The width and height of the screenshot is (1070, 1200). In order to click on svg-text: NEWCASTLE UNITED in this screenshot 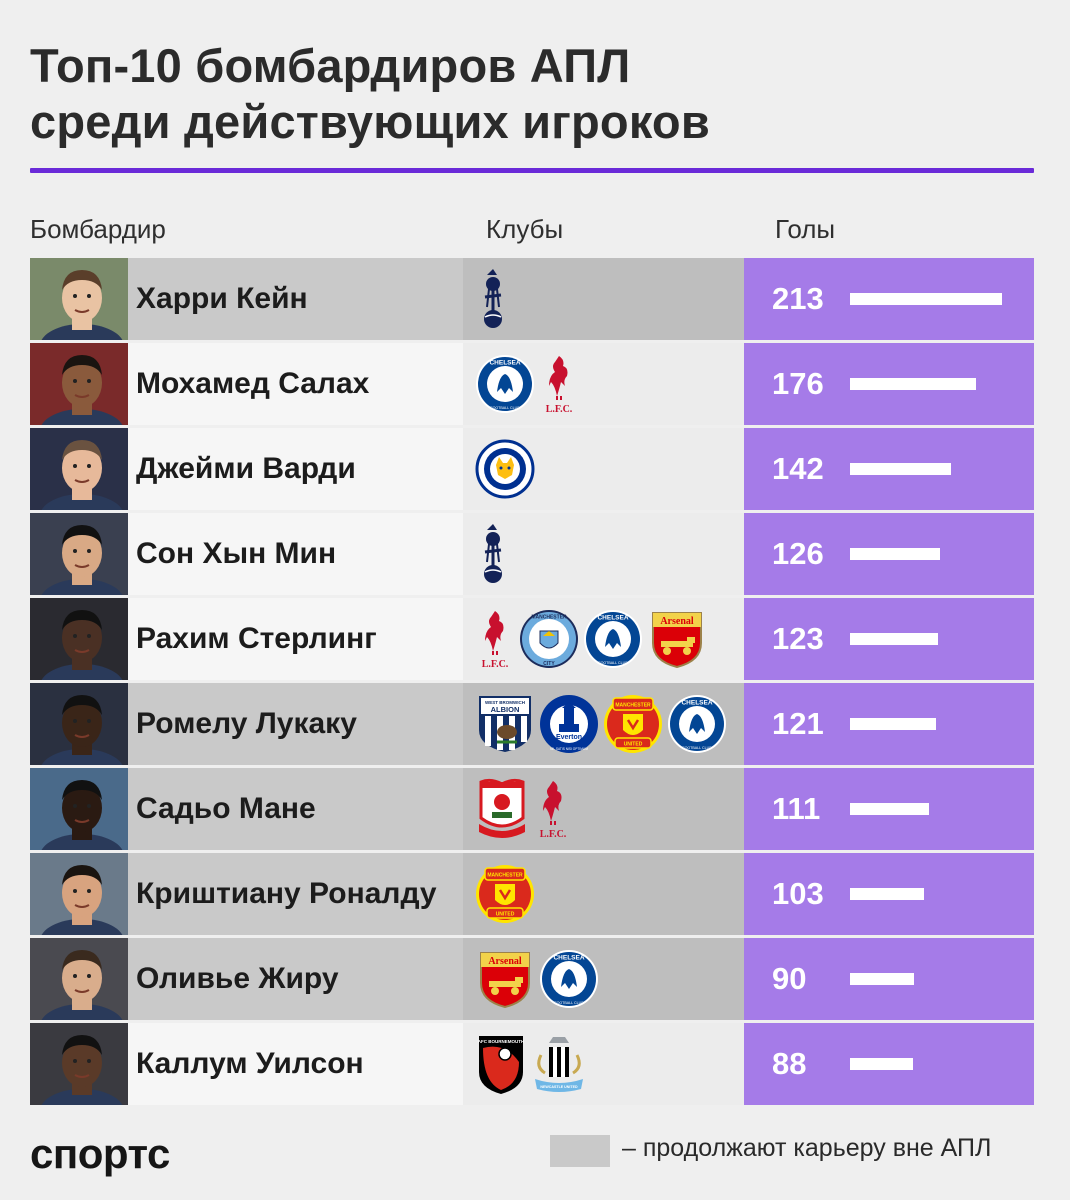, I will do `click(559, 1087)`.